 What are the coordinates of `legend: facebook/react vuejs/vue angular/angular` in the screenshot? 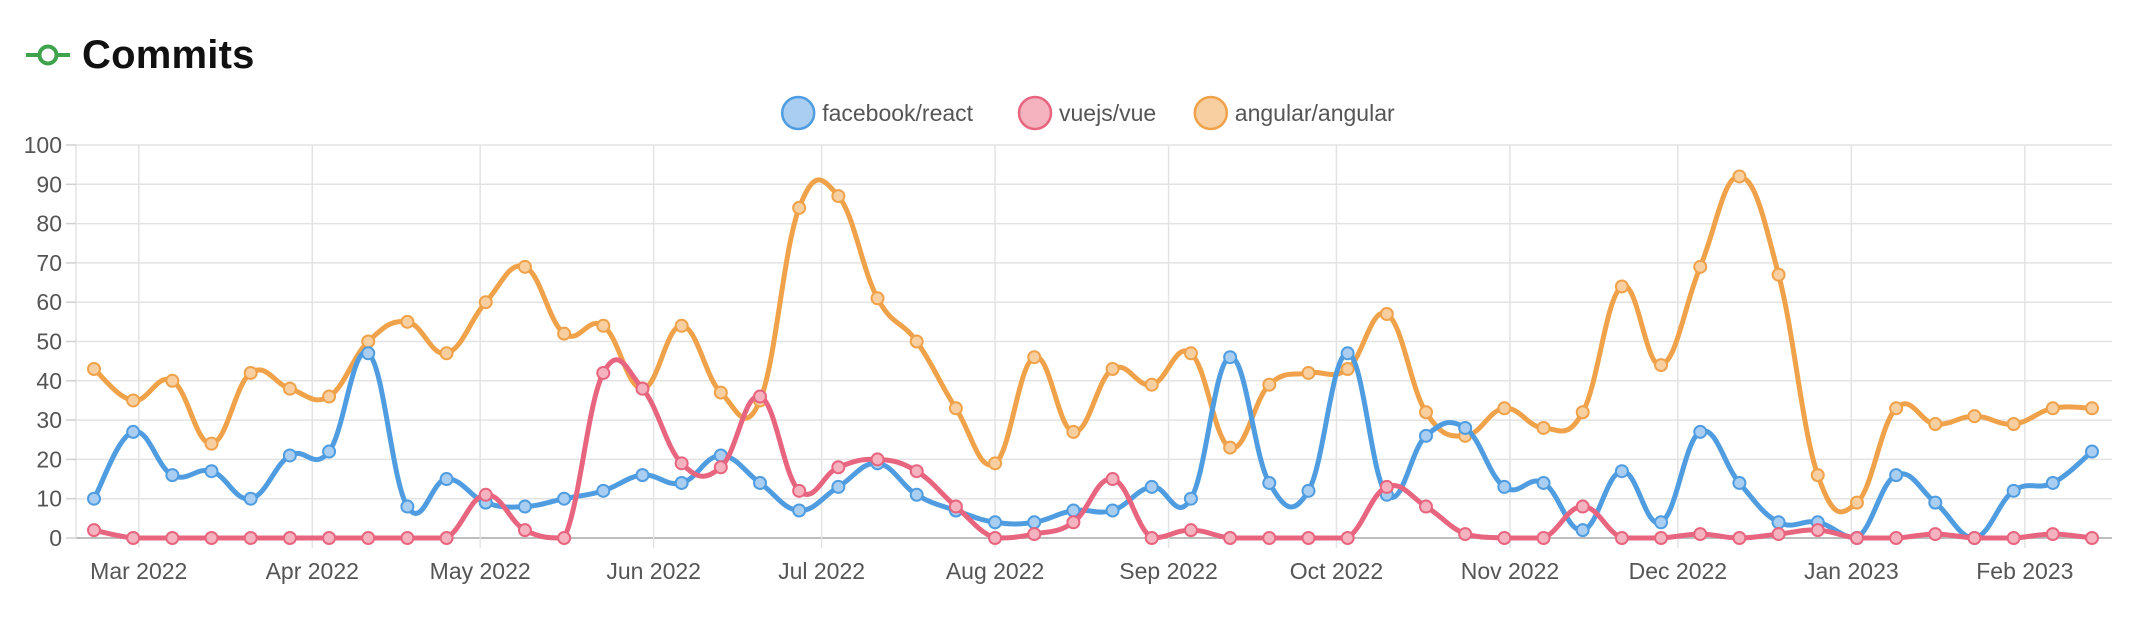 It's located at (1087, 113).